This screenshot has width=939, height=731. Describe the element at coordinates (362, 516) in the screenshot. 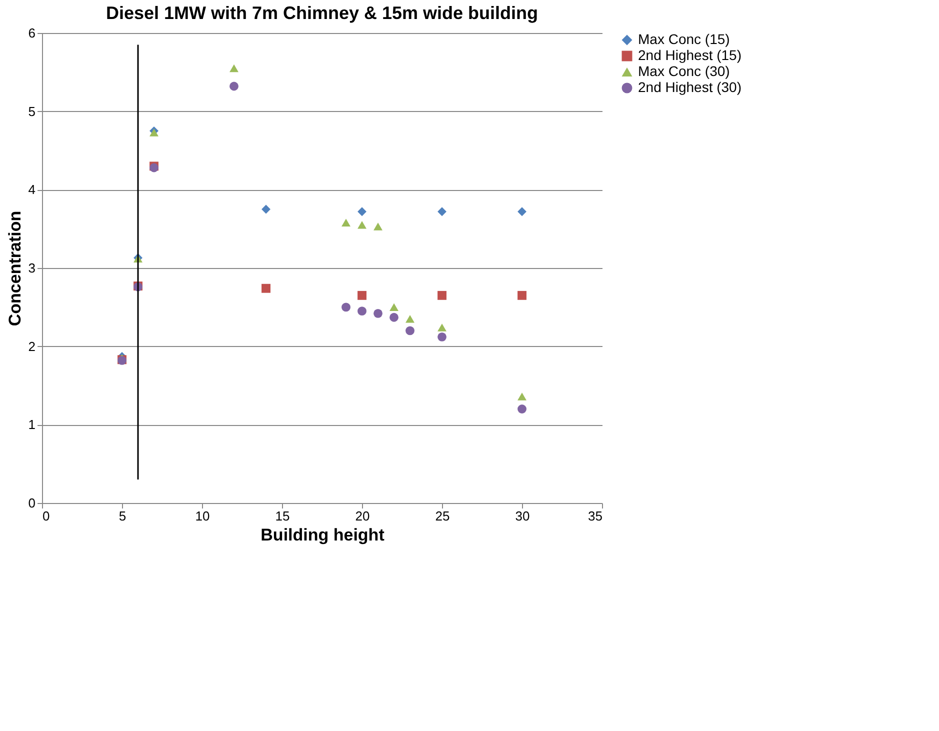

I see `x-tick-label: 20` at that location.